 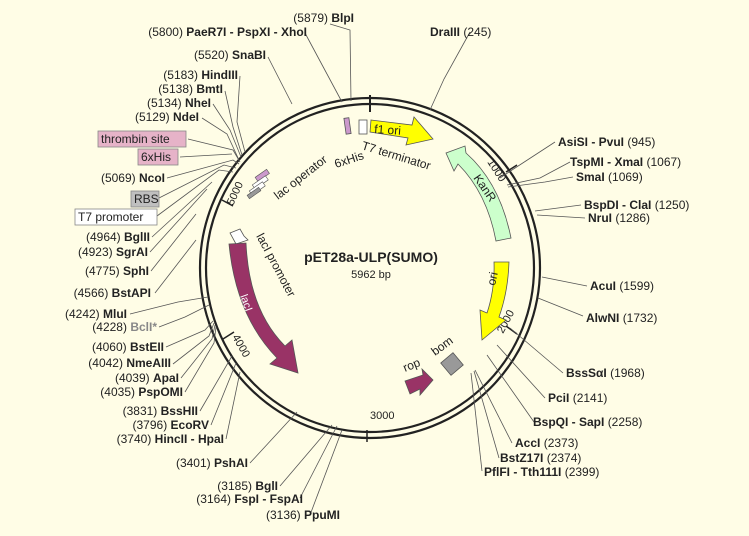 I want to click on enzyme-label: (4039) ApaI, so click(x=147, y=378).